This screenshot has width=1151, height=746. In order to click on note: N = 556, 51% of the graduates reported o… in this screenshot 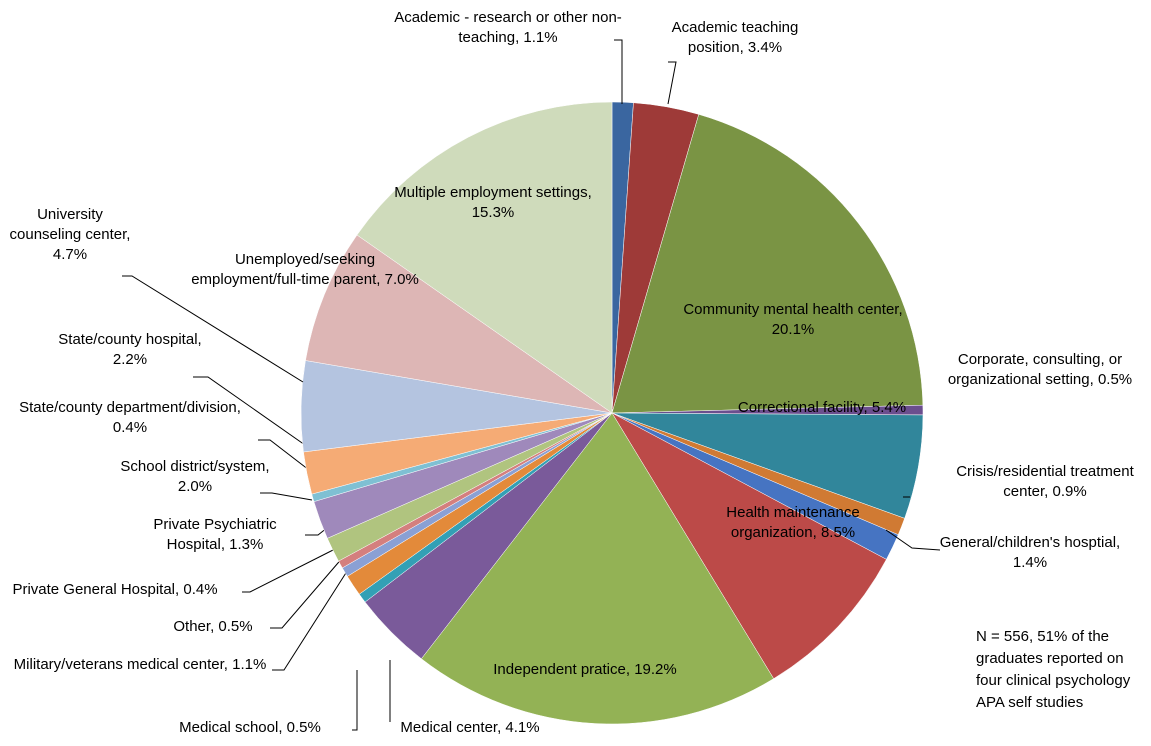, I will do `click(1053, 669)`.